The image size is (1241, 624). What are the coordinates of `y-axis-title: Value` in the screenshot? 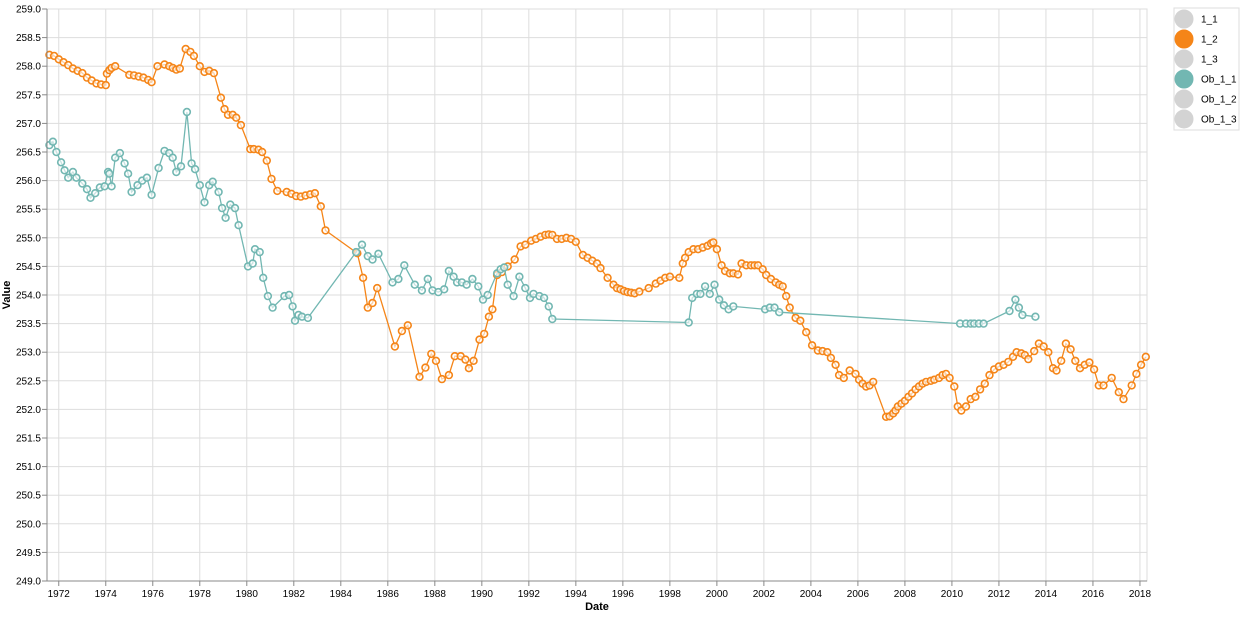 It's located at (7, 295).